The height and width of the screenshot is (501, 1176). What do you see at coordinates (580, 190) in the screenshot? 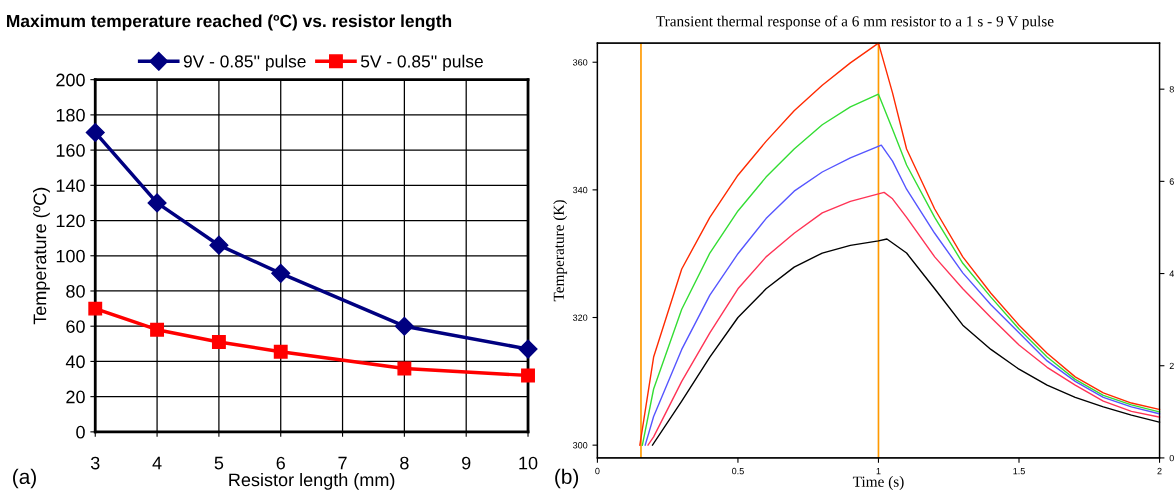
I see `y-tick-label: 340` at bounding box center [580, 190].